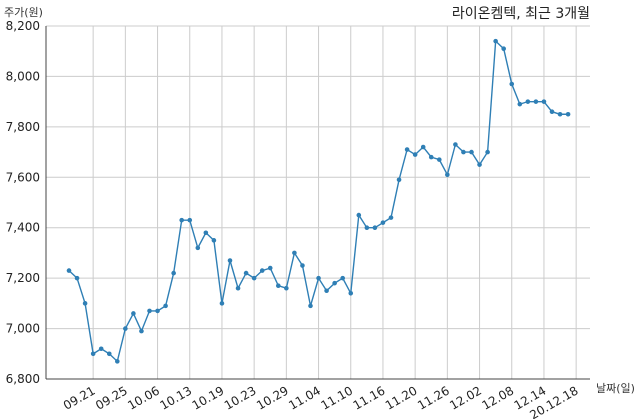 The width and height of the screenshot is (640, 419). I want to click on y-tick-labels: 6,800 7,000 7,200 7,400 7,600 7,800 8,000 8,200, so click(23, 202).